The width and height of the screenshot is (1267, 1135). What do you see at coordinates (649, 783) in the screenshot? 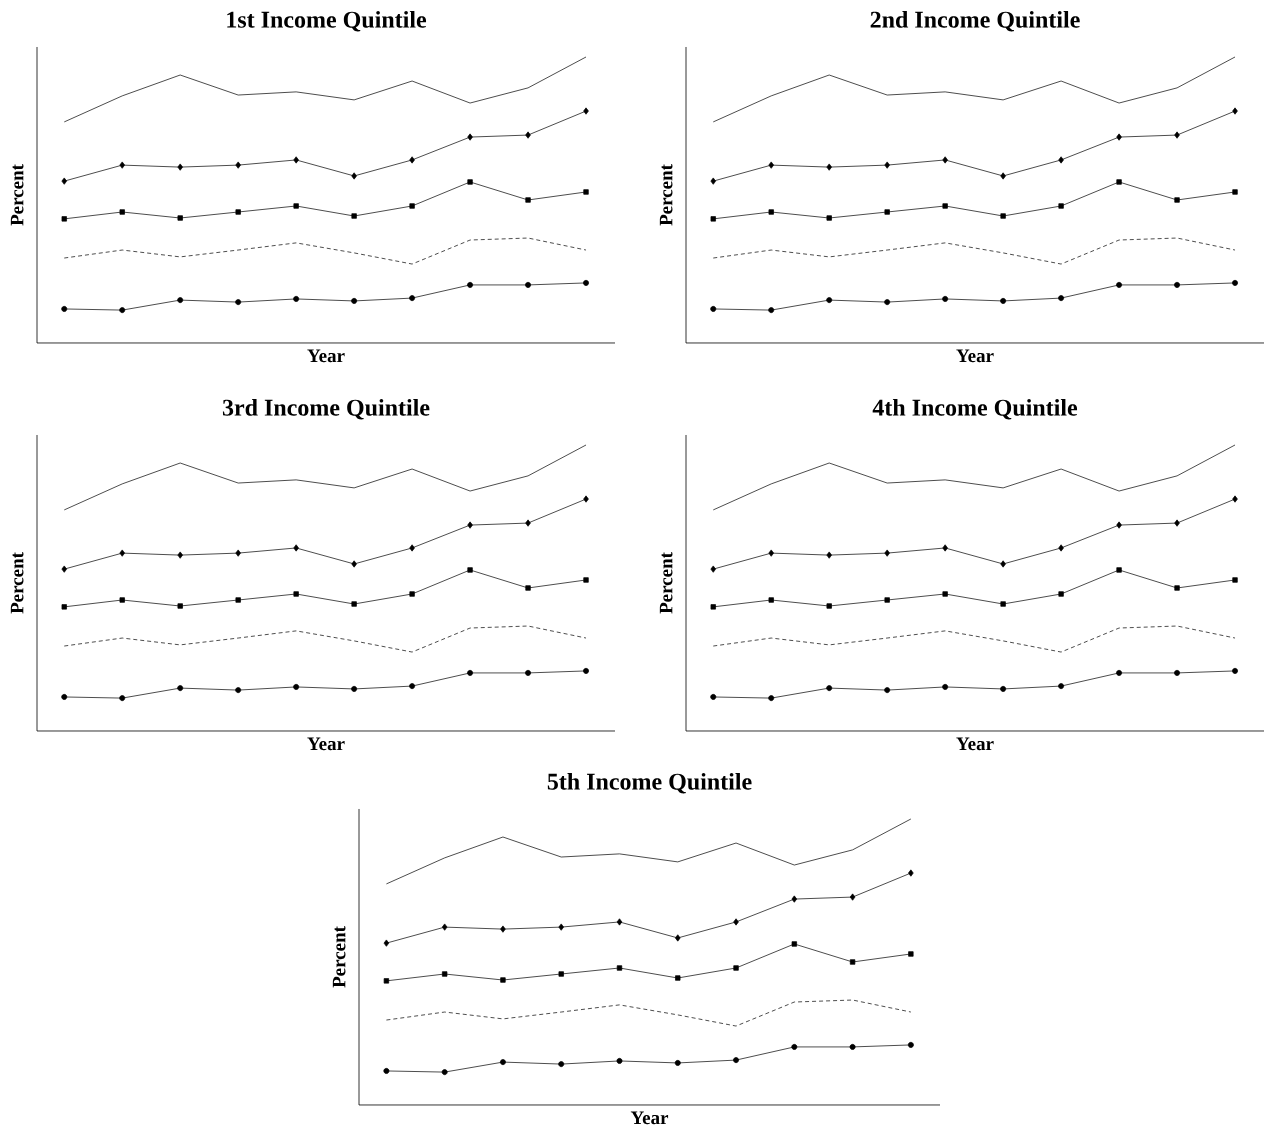
I see `chart-title: 5th Income Quintile` at bounding box center [649, 783].